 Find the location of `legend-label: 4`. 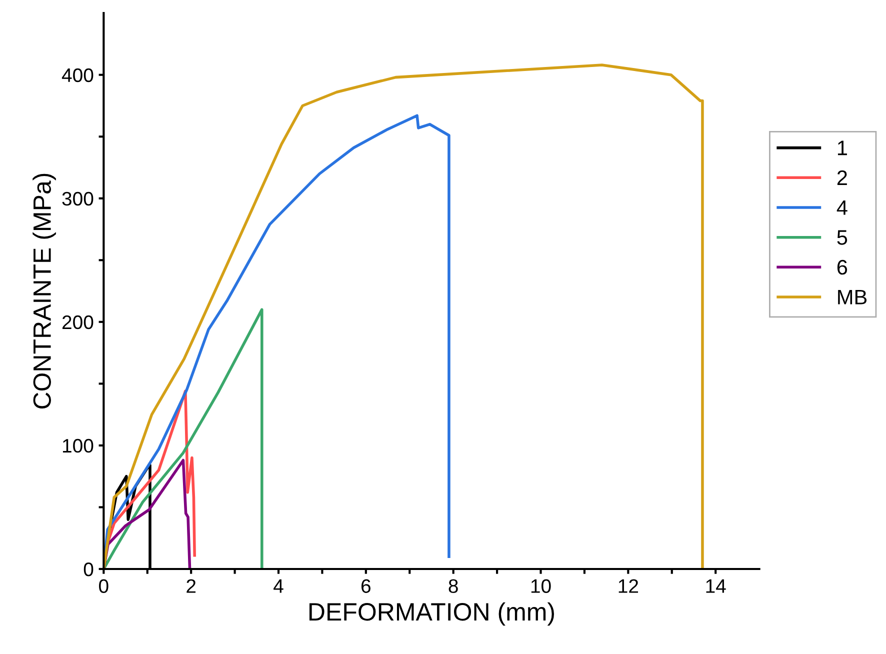

legend-label: 4 is located at coordinates (842, 207).